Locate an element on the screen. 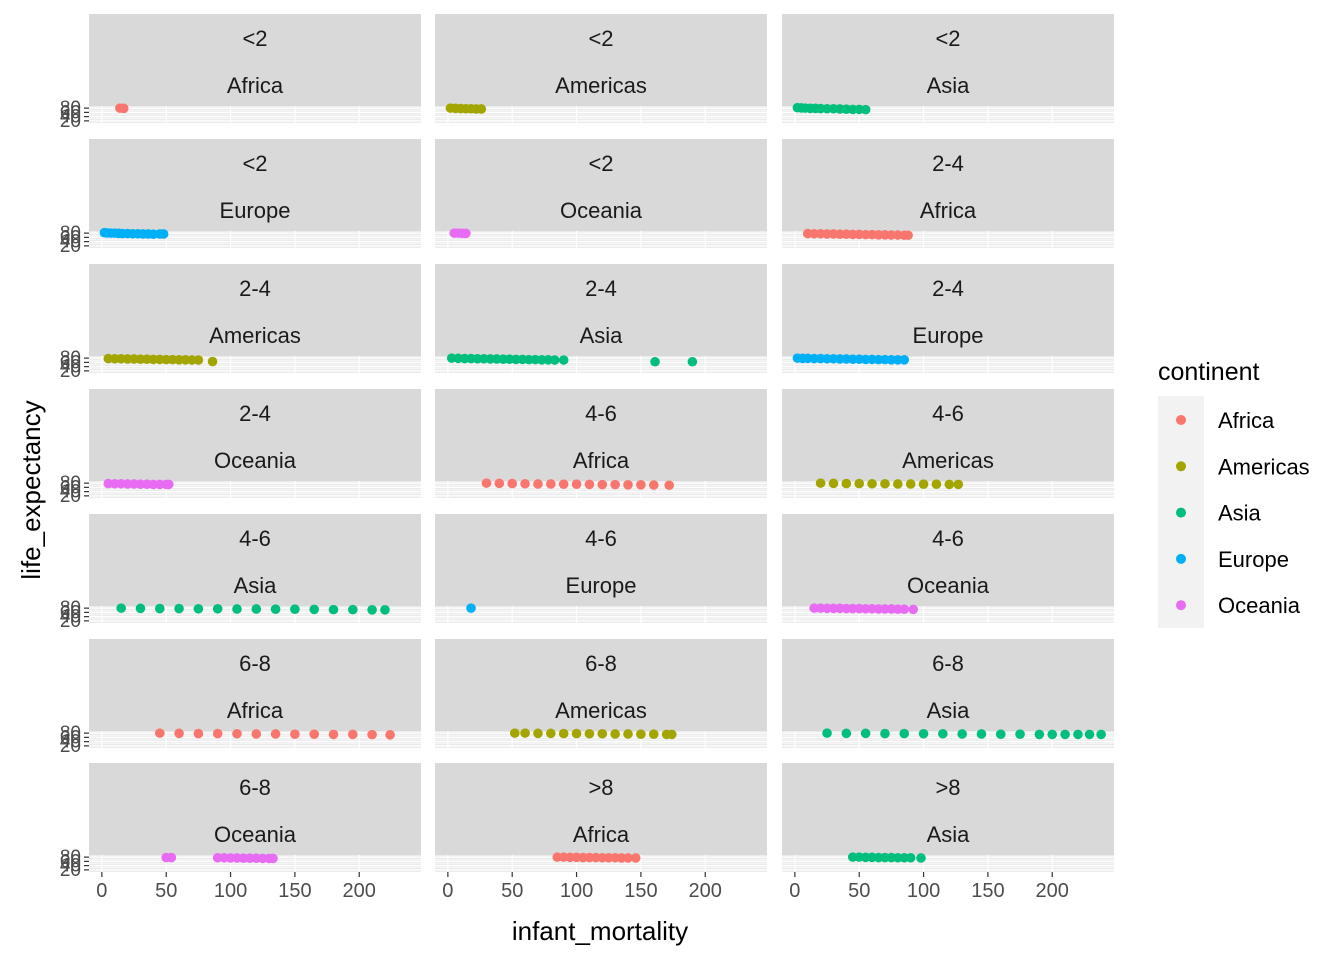 This screenshot has height=960, width=1344. strip-label-continent: Europe is located at coordinates (255, 210).